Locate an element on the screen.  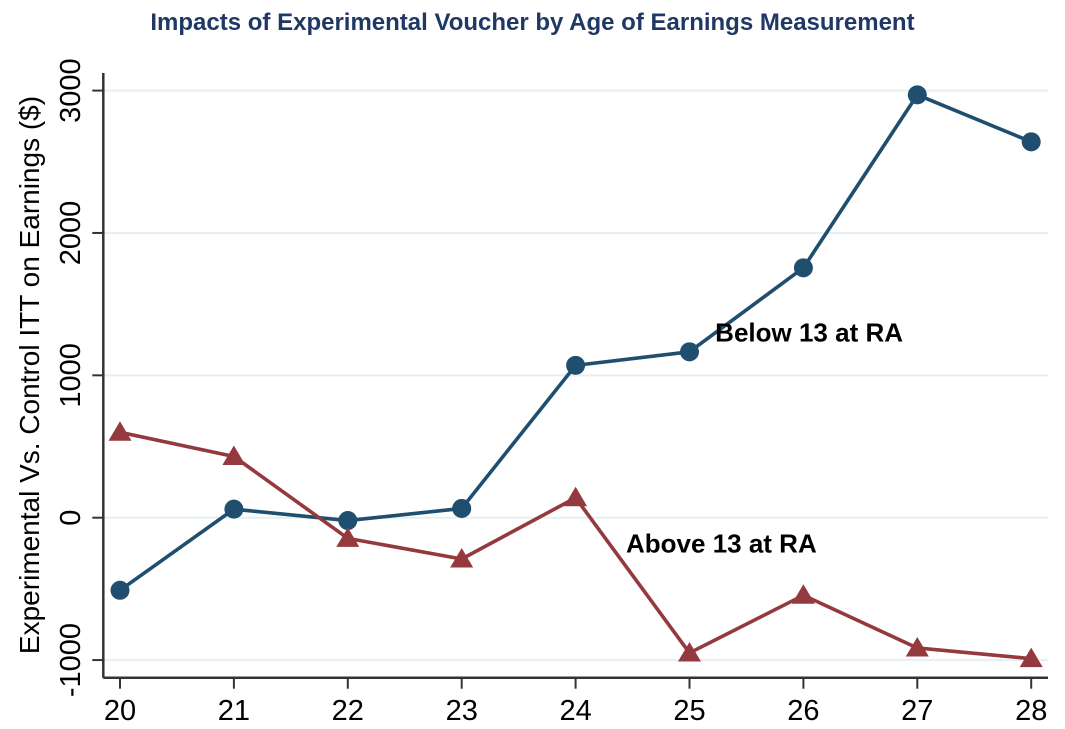
x-tick-label: 24 is located at coordinates (575, 711).